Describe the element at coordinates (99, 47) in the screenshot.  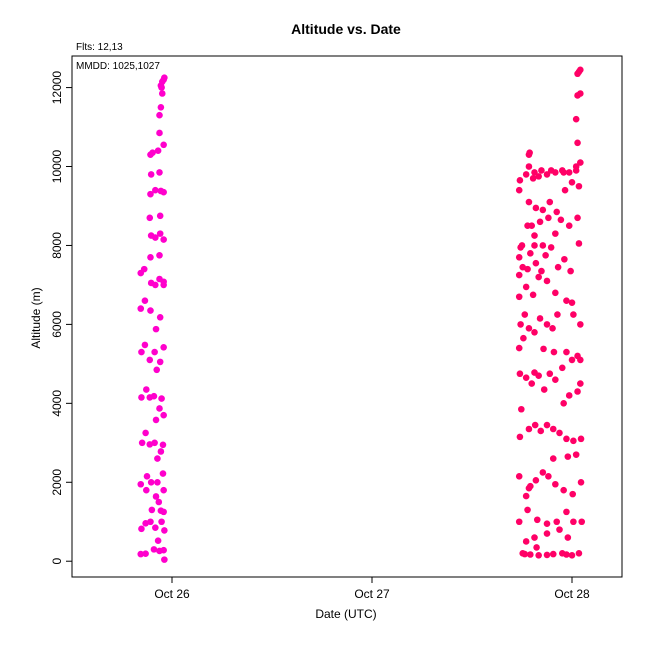
I see `flights-label: Flts: 12,13` at that location.